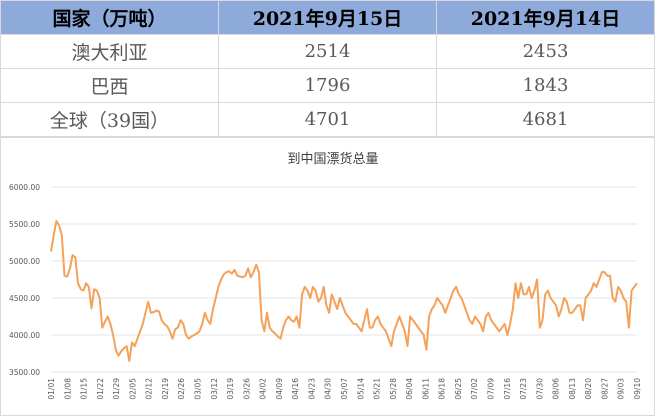 The height and width of the screenshot is (419, 655). I want to click on row-country: 澳大利亚, so click(109, 51).